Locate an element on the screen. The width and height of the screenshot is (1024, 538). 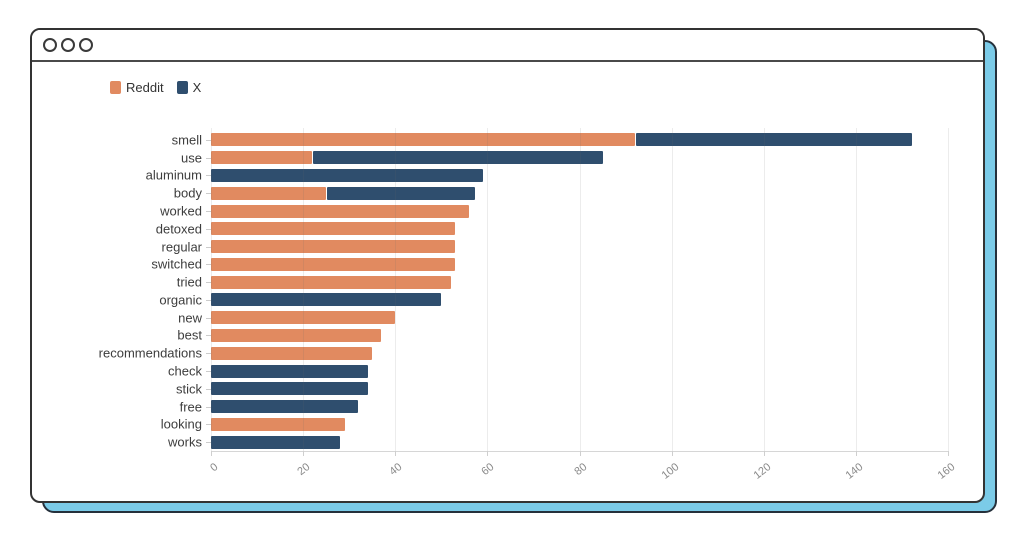
chart-row: check is located at coordinates (558, 371).